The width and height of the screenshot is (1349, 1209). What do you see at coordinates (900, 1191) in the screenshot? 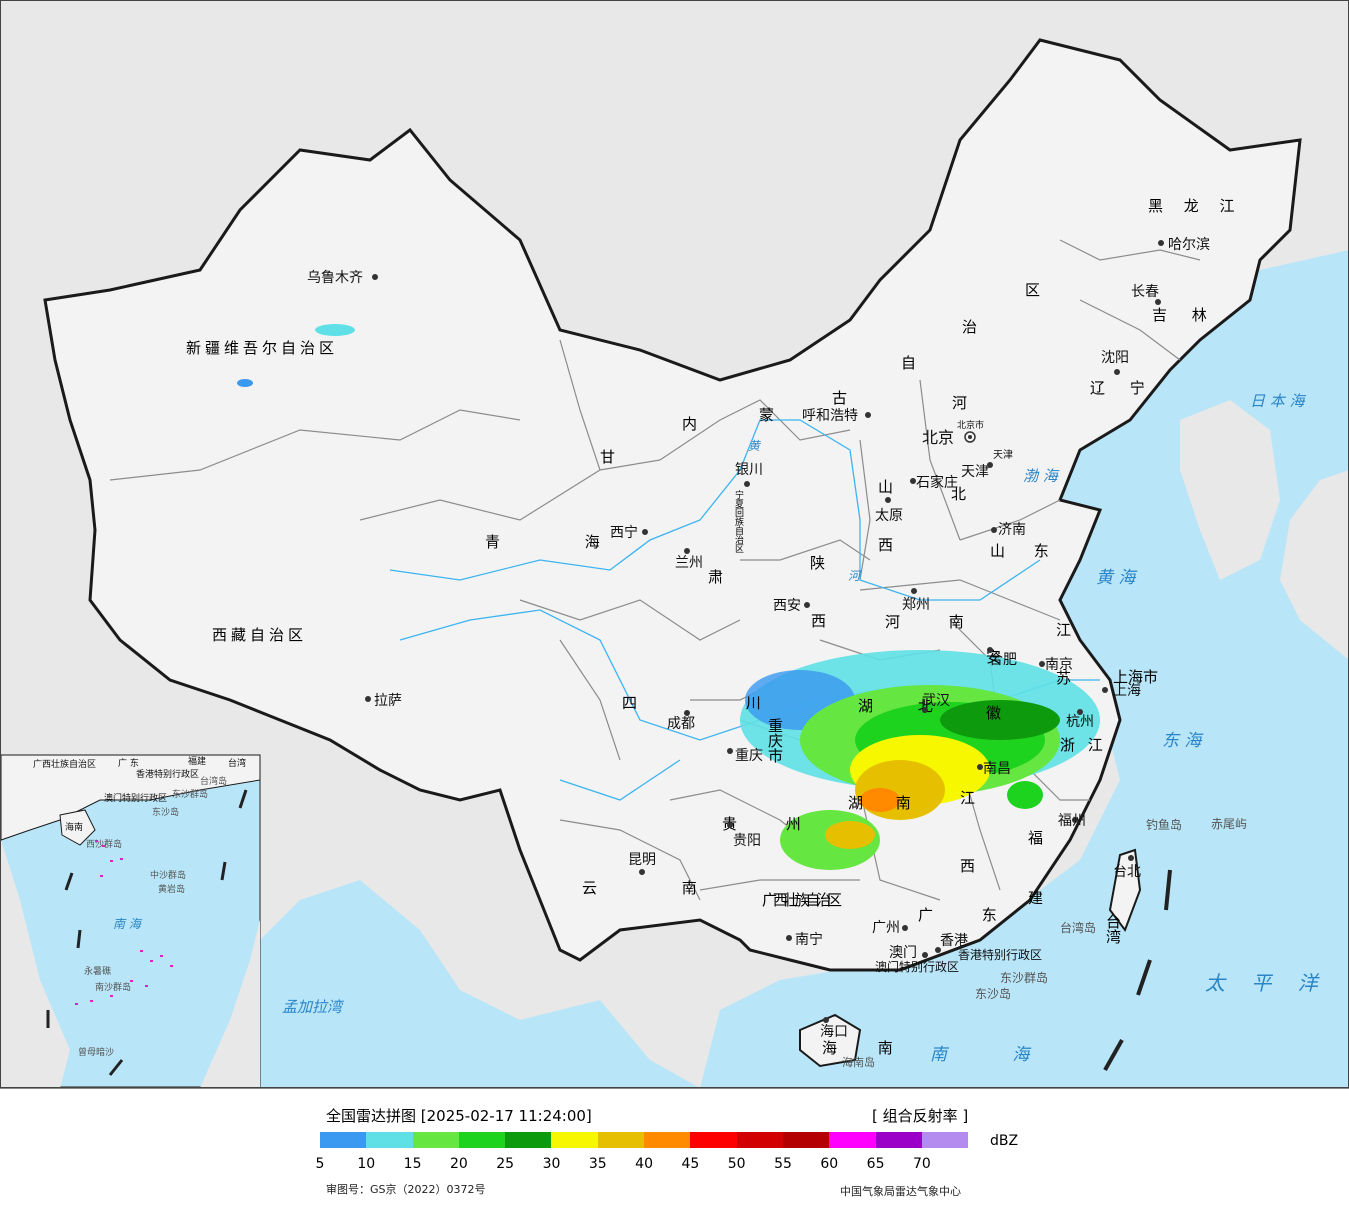
I see `credit: 中国气象局雷达气象中心` at bounding box center [900, 1191].